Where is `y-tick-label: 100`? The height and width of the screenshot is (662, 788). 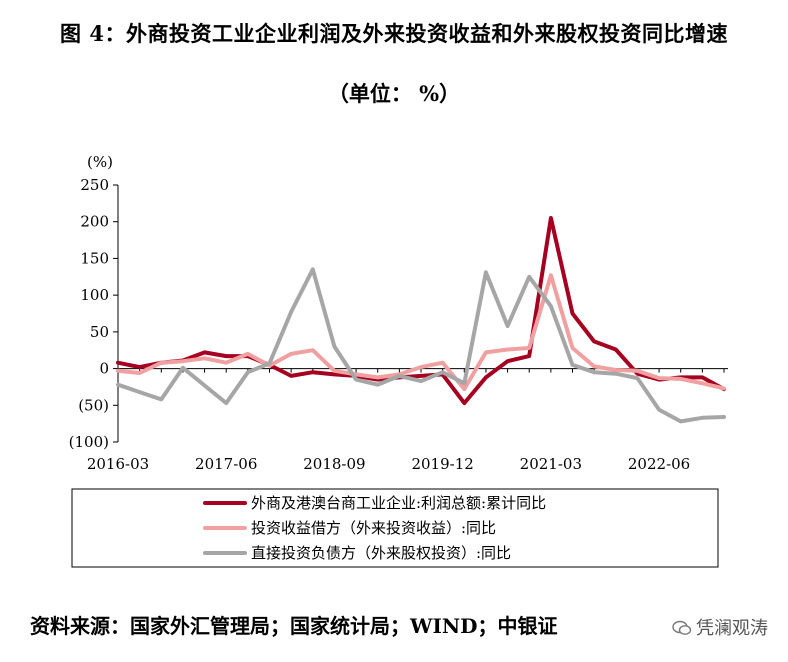 y-tick-label: 100 is located at coordinates (94, 295).